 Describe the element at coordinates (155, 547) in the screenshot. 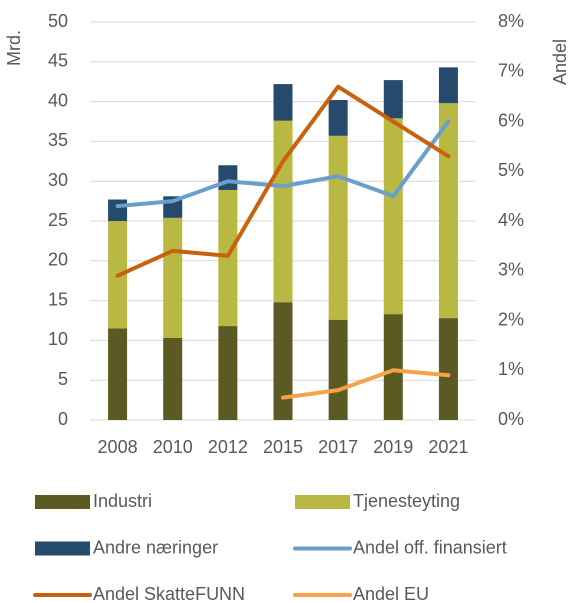

I see `legend-label: Andre næringer` at that location.